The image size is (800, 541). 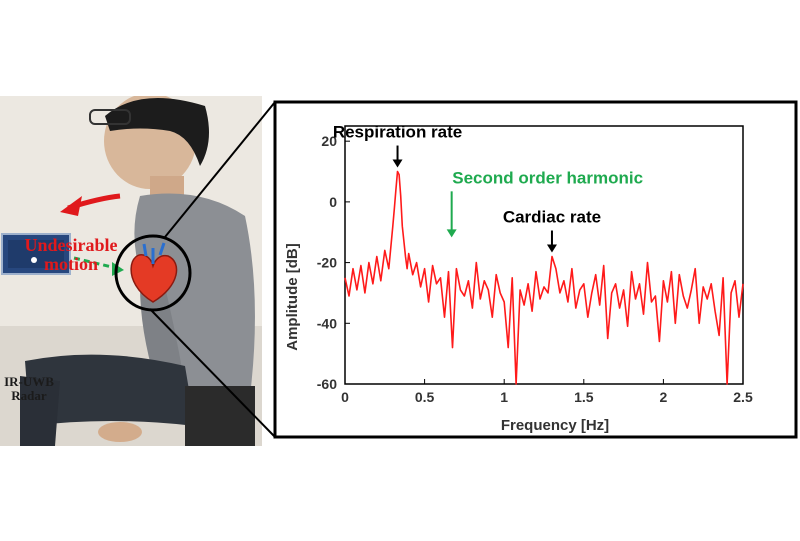 I want to click on annotation-label: Respiration rate, so click(x=397, y=132).